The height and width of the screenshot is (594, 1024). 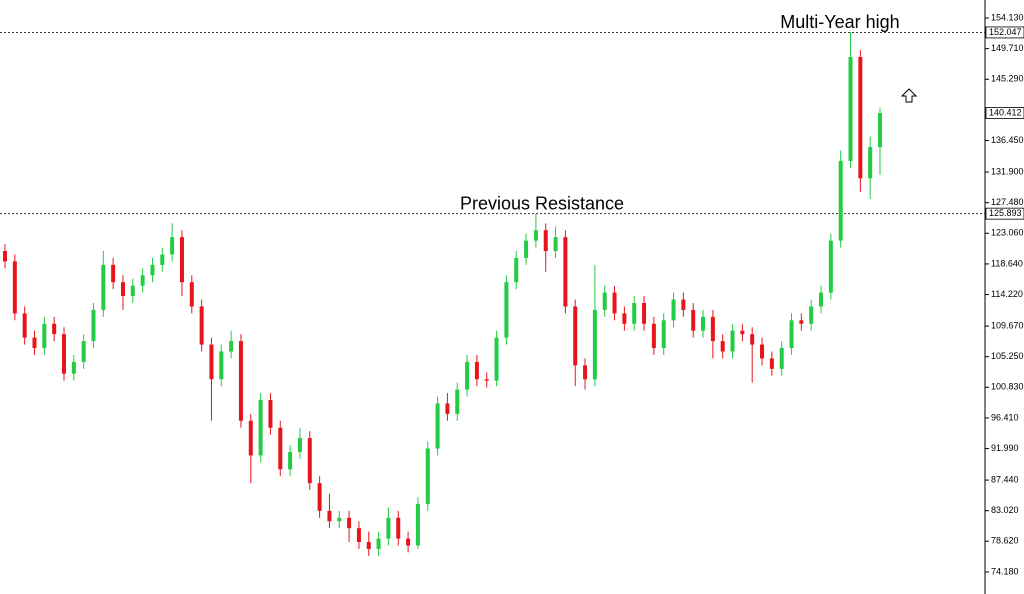 What do you see at coordinates (1005, 479) in the screenshot?
I see `y-tick-label: 87.440` at bounding box center [1005, 479].